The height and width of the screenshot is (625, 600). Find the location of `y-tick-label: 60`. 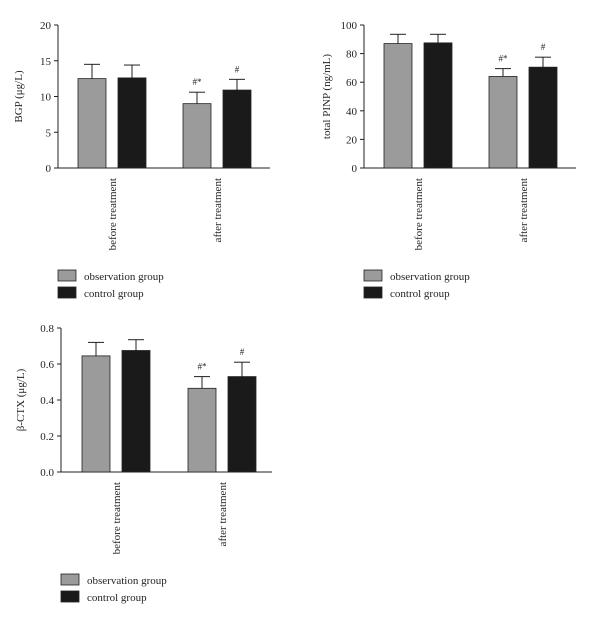

y-tick-label: 60 is located at coordinates (352, 83).